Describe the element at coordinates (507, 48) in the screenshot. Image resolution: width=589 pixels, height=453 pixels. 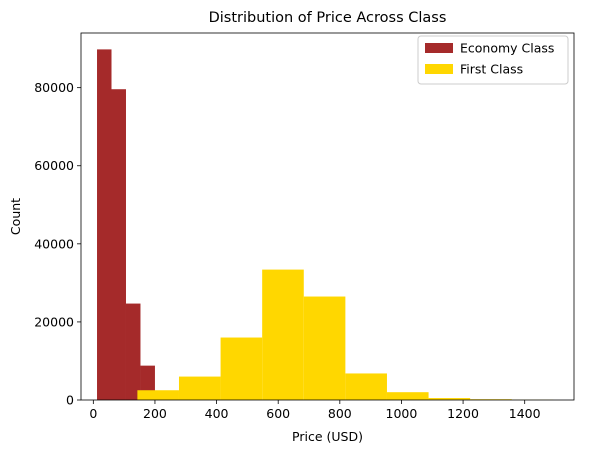
I see `legend-label: Economy Class` at that location.